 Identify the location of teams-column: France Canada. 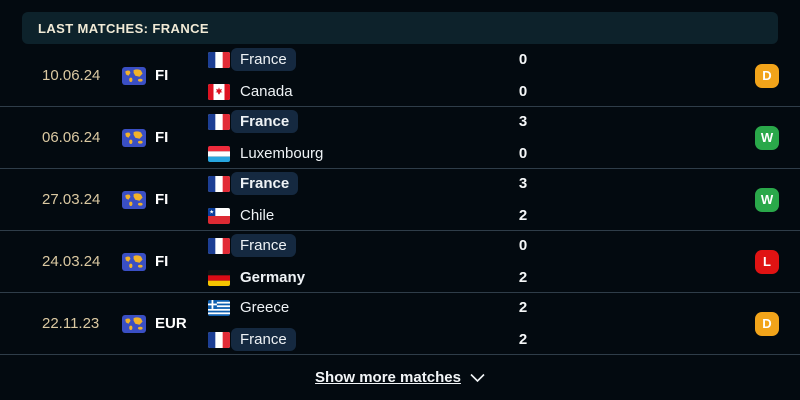
(358, 76).